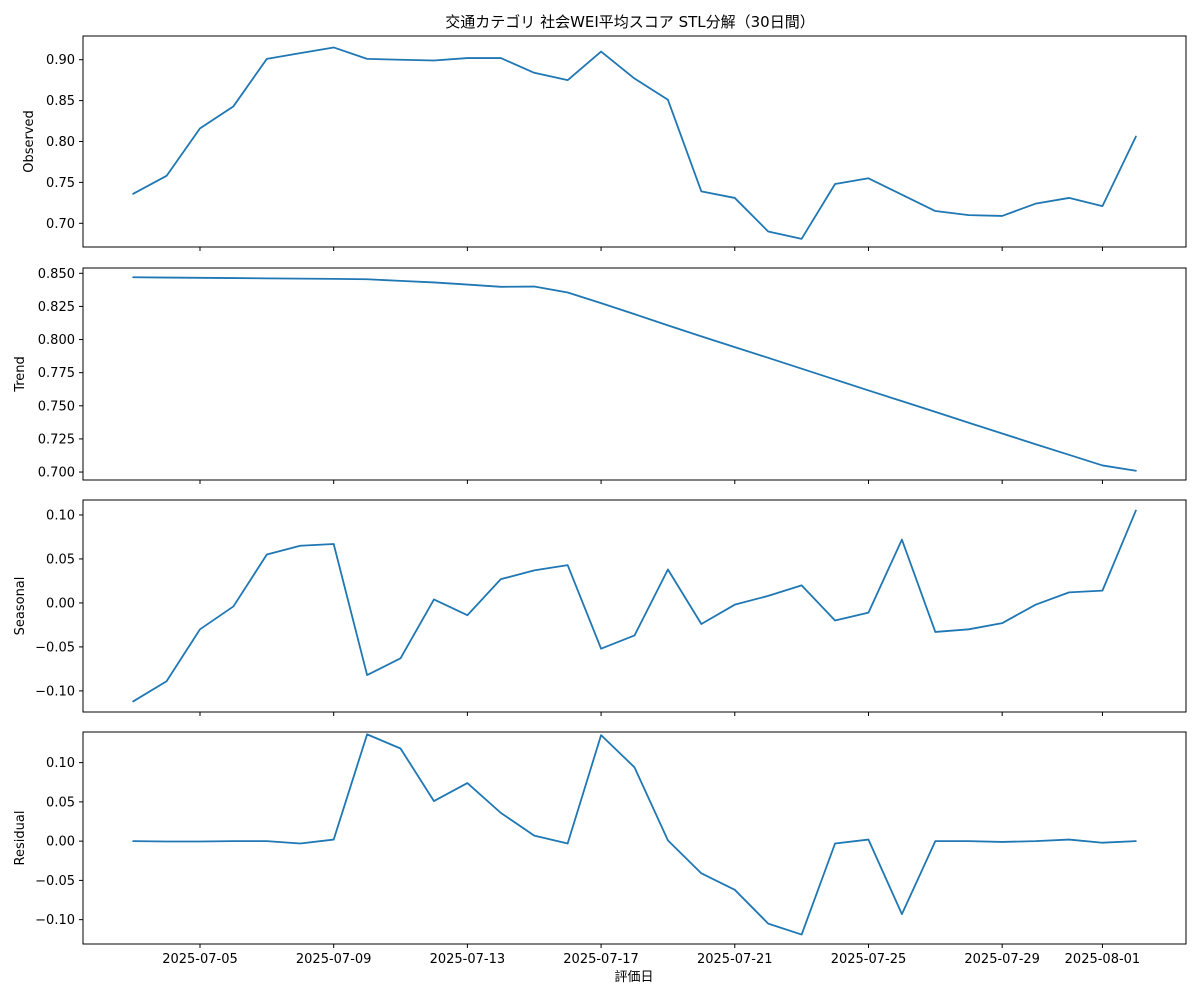 The height and width of the screenshot is (1000, 1200). Describe the element at coordinates (56, 307) in the screenshot. I see `y-tick-label: 0.825` at that location.